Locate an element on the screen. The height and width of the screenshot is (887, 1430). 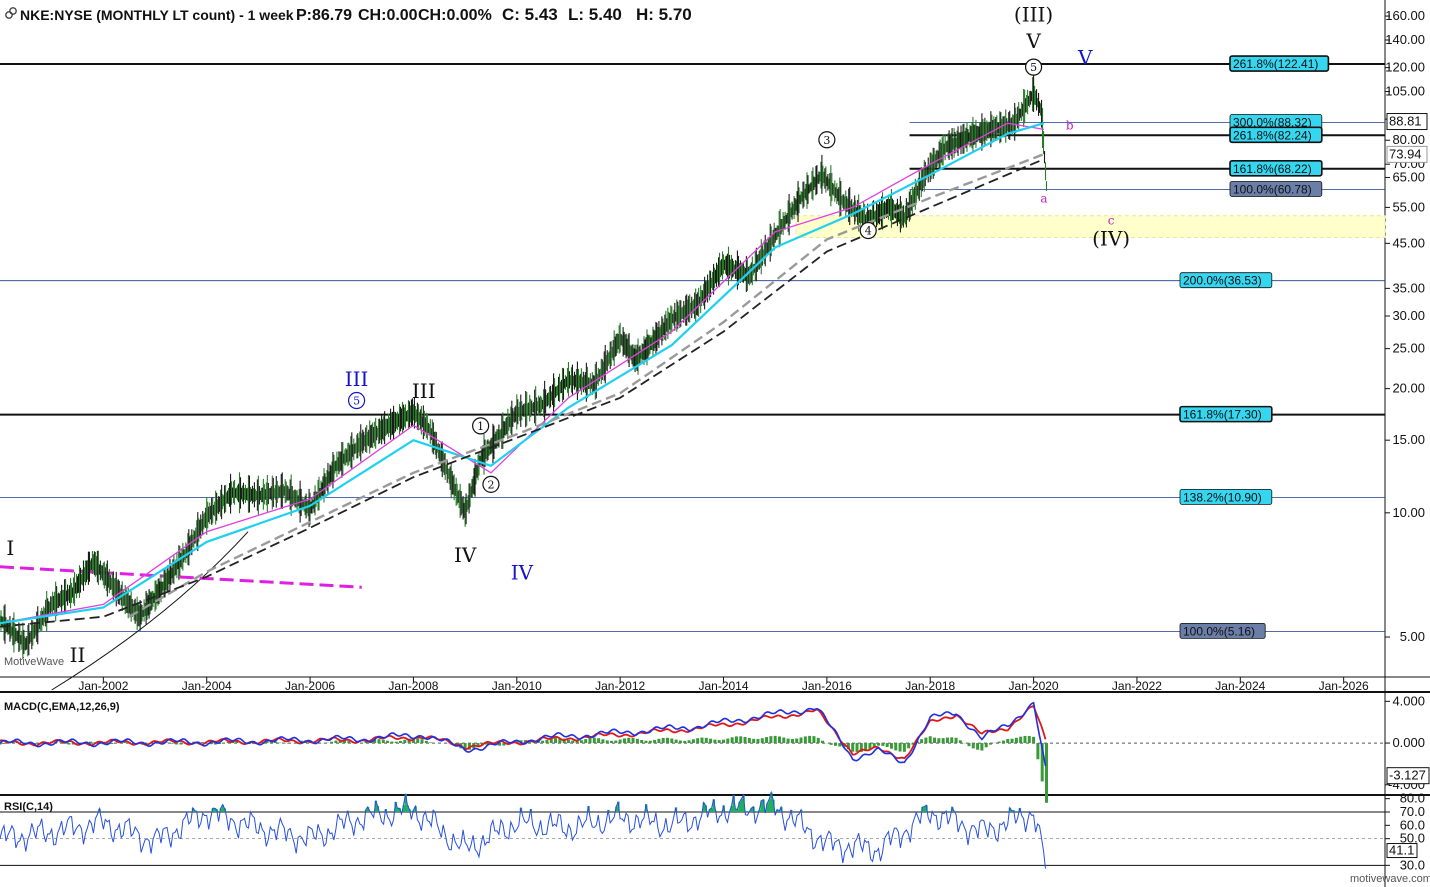
time-tick-label: Jan-2018 is located at coordinates (930, 686).